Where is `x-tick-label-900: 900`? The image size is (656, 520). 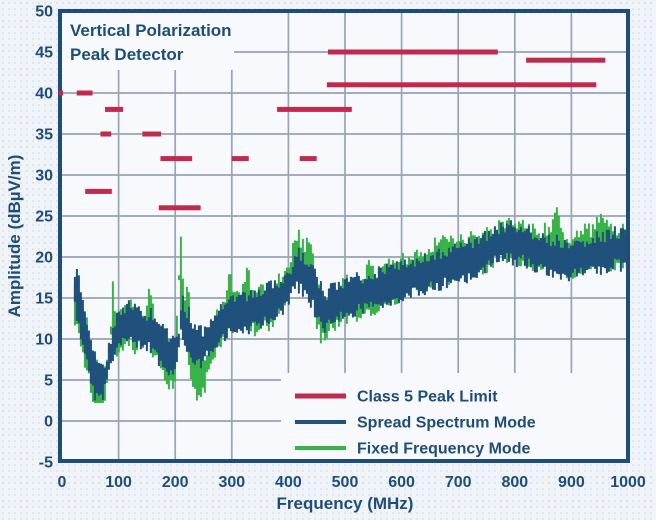
x-tick-label-900: 900 is located at coordinates (571, 482).